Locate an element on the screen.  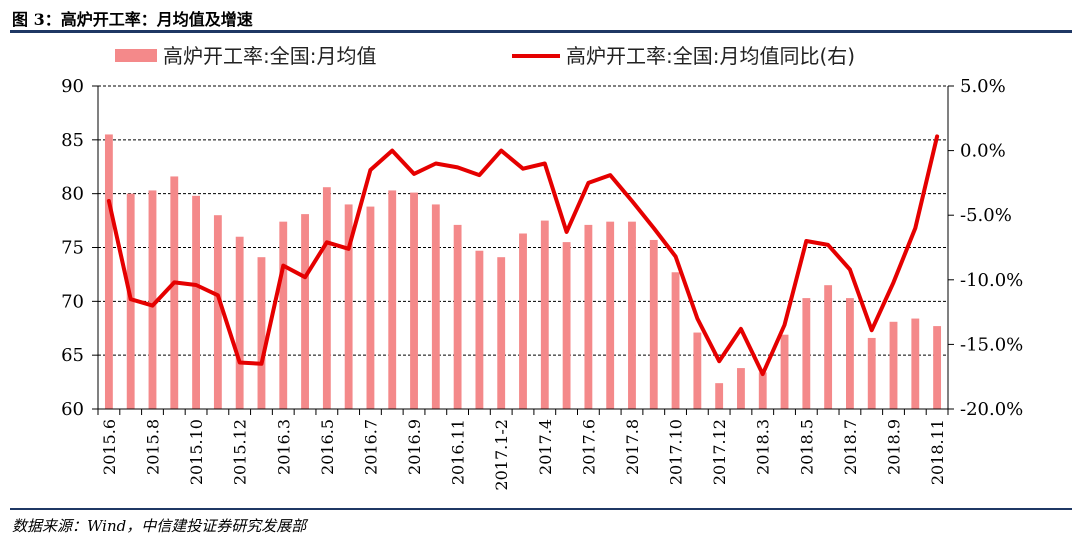
legend-label-bar: 高炉开工率:全国:月均值 is located at coordinates (269, 56).